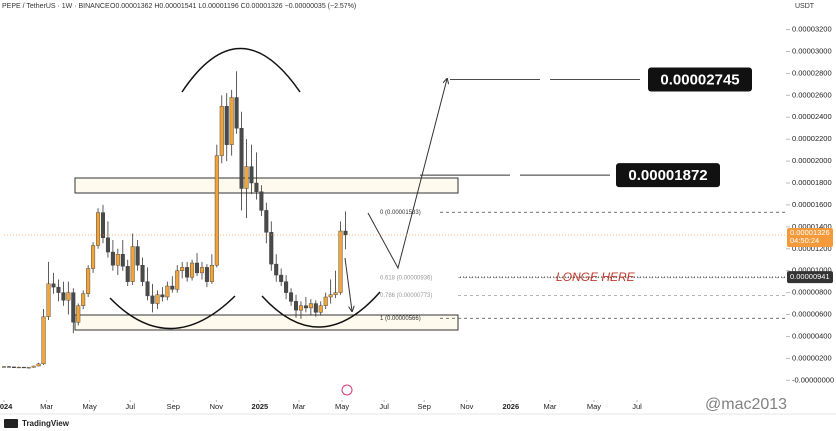 The height and width of the screenshot is (431, 836). I want to click on fib-label: 0 (0.00001533), so click(400, 213).